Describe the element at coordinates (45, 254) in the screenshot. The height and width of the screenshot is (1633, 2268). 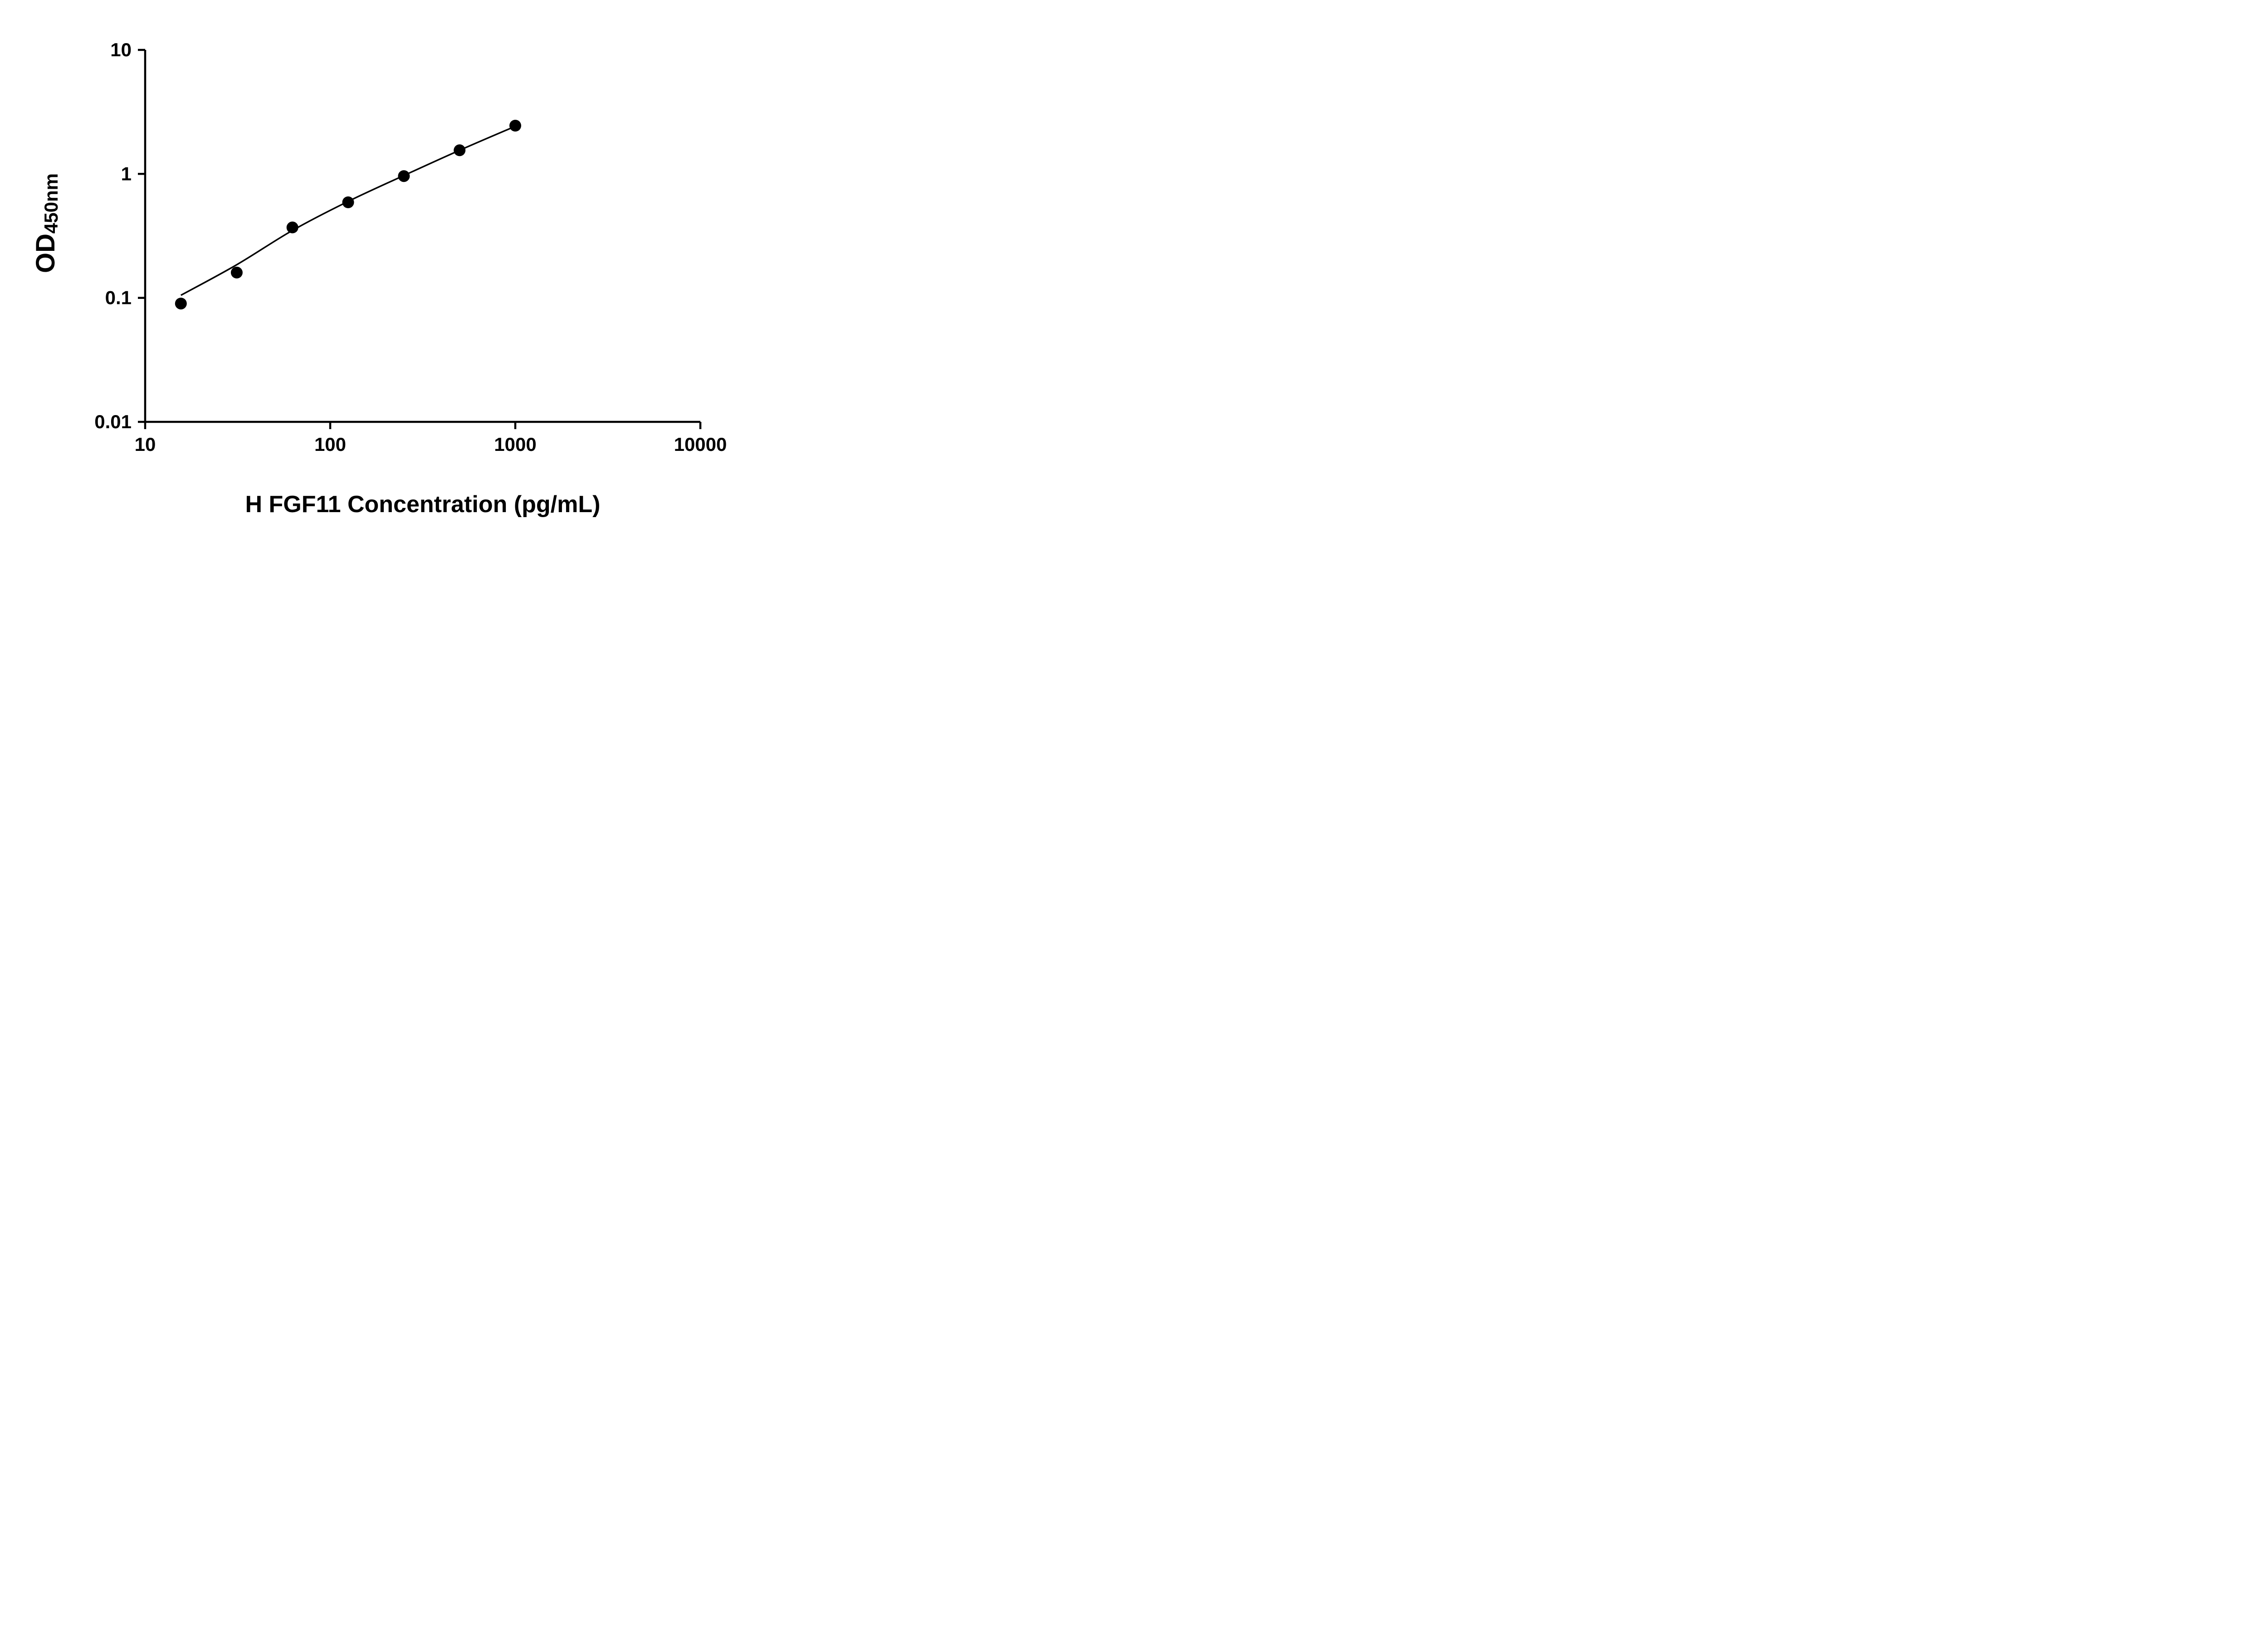
I see `y-axis-title-main: OD` at that location.